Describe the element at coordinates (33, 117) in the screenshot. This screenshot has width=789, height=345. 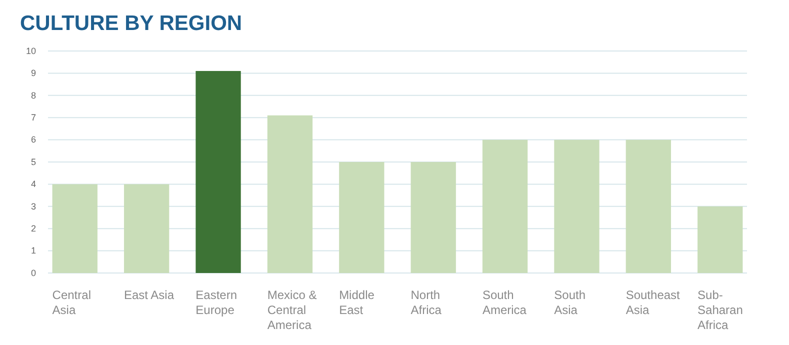
I see `y-tick-label: 7` at that location.